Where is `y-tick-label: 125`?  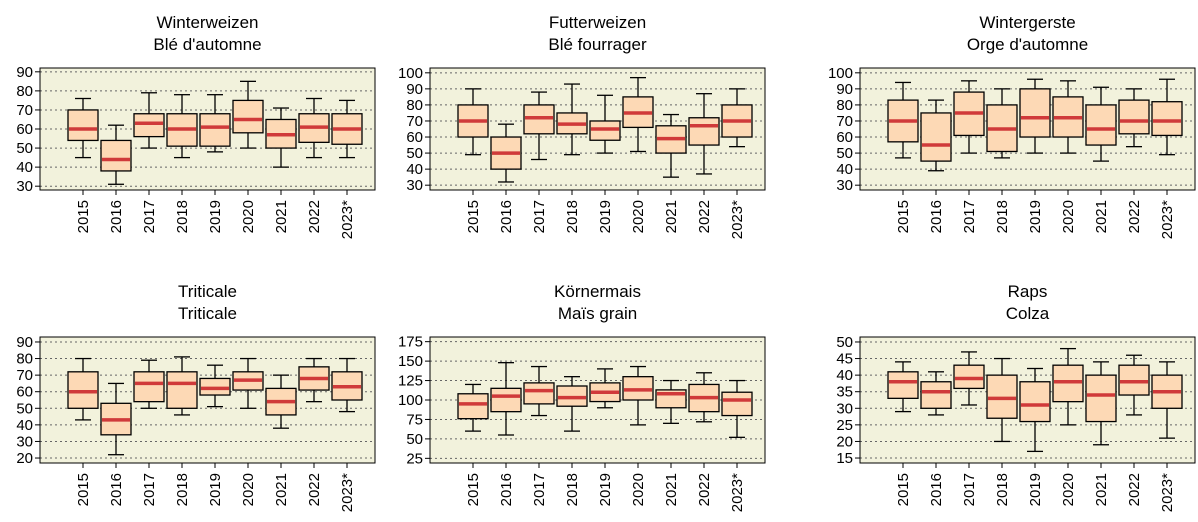
y-tick-label: 125 is located at coordinates (410, 381).